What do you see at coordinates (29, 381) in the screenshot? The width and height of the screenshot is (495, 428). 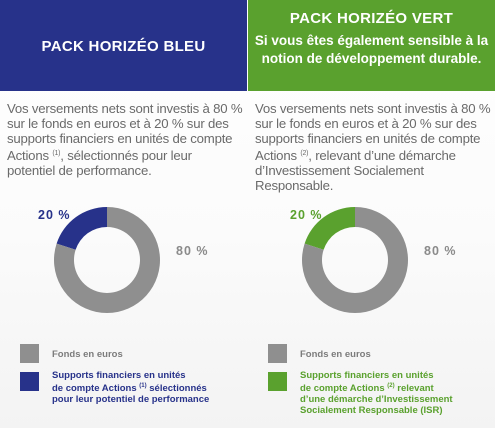 I see `legend-swatch-blue` at bounding box center [29, 381].